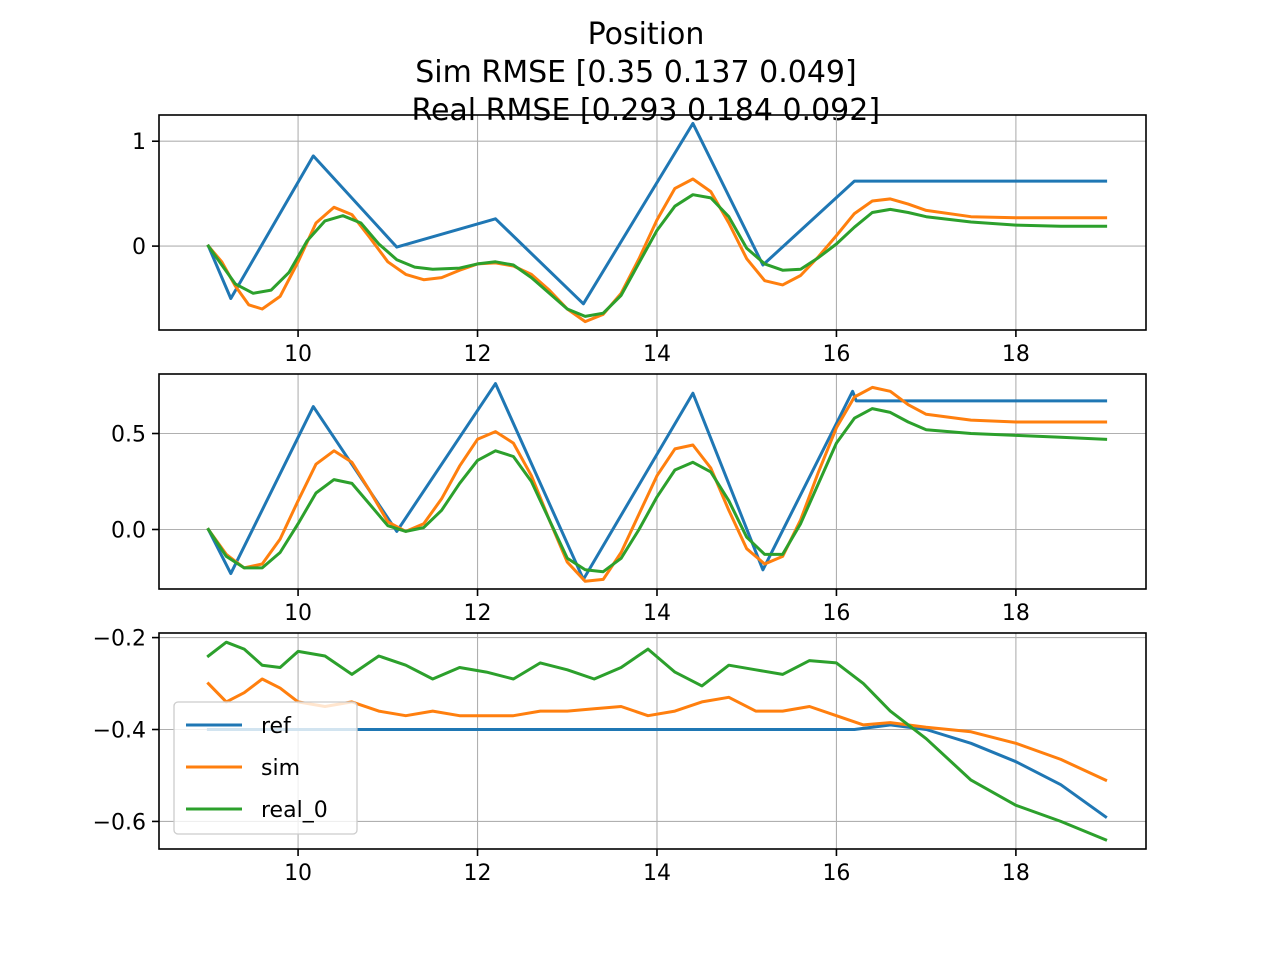 This screenshot has width=1273, height=955. I want to click on x-tick-label-1-1: 12, so click(478, 613).